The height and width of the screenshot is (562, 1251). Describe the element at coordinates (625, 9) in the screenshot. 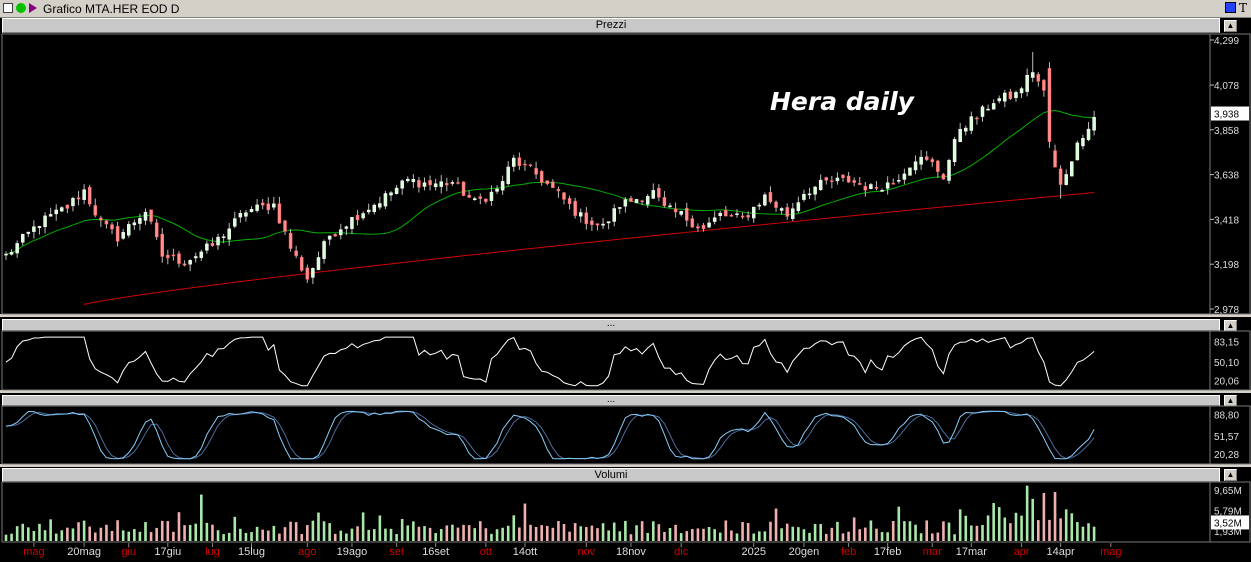

I see `window-titlebar: Grafico MTA.HER EOD D T` at that location.